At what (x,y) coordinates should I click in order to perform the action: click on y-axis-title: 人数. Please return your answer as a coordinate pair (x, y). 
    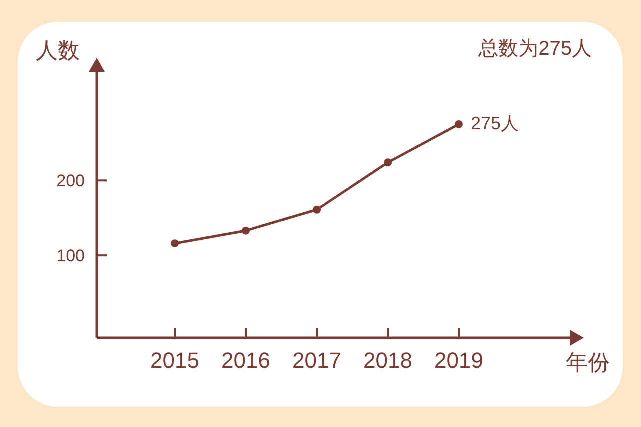
    Looking at the image, I should click on (58, 50).